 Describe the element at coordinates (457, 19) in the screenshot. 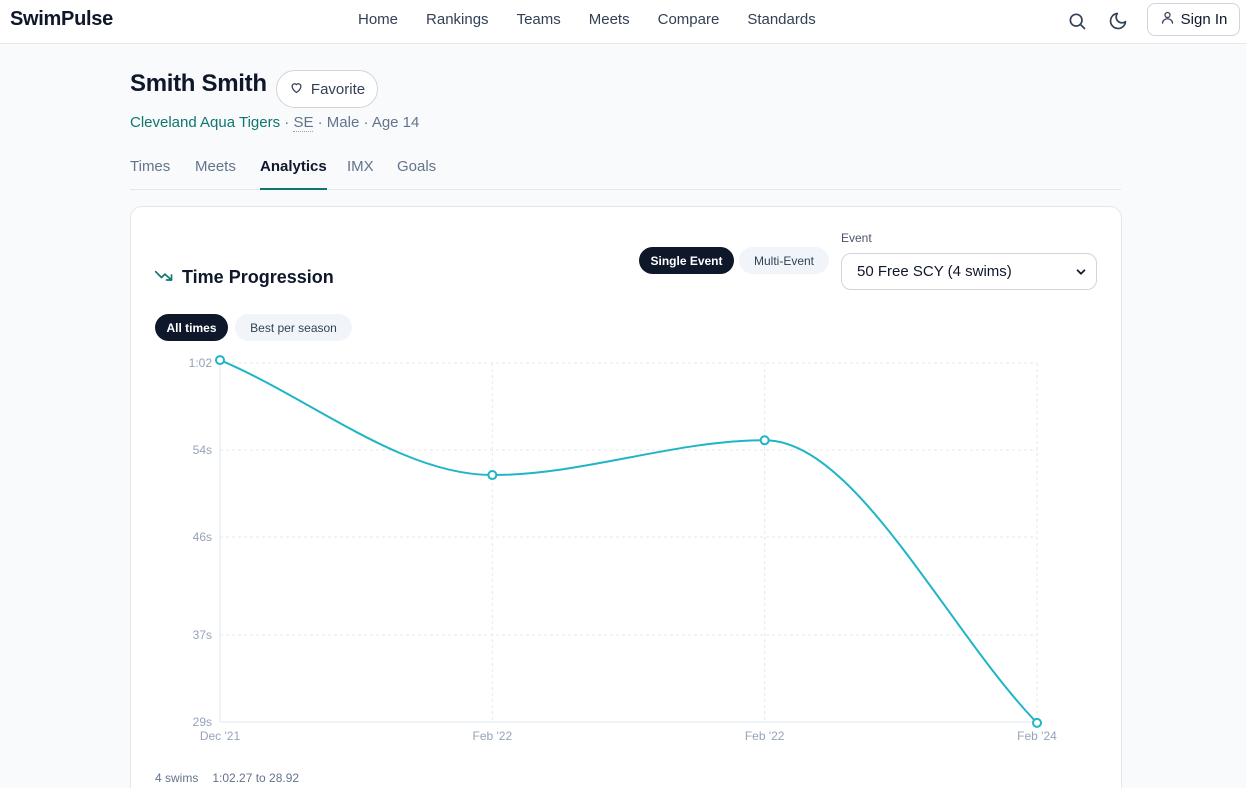

I see `nav-rankings: Rankings` at that location.